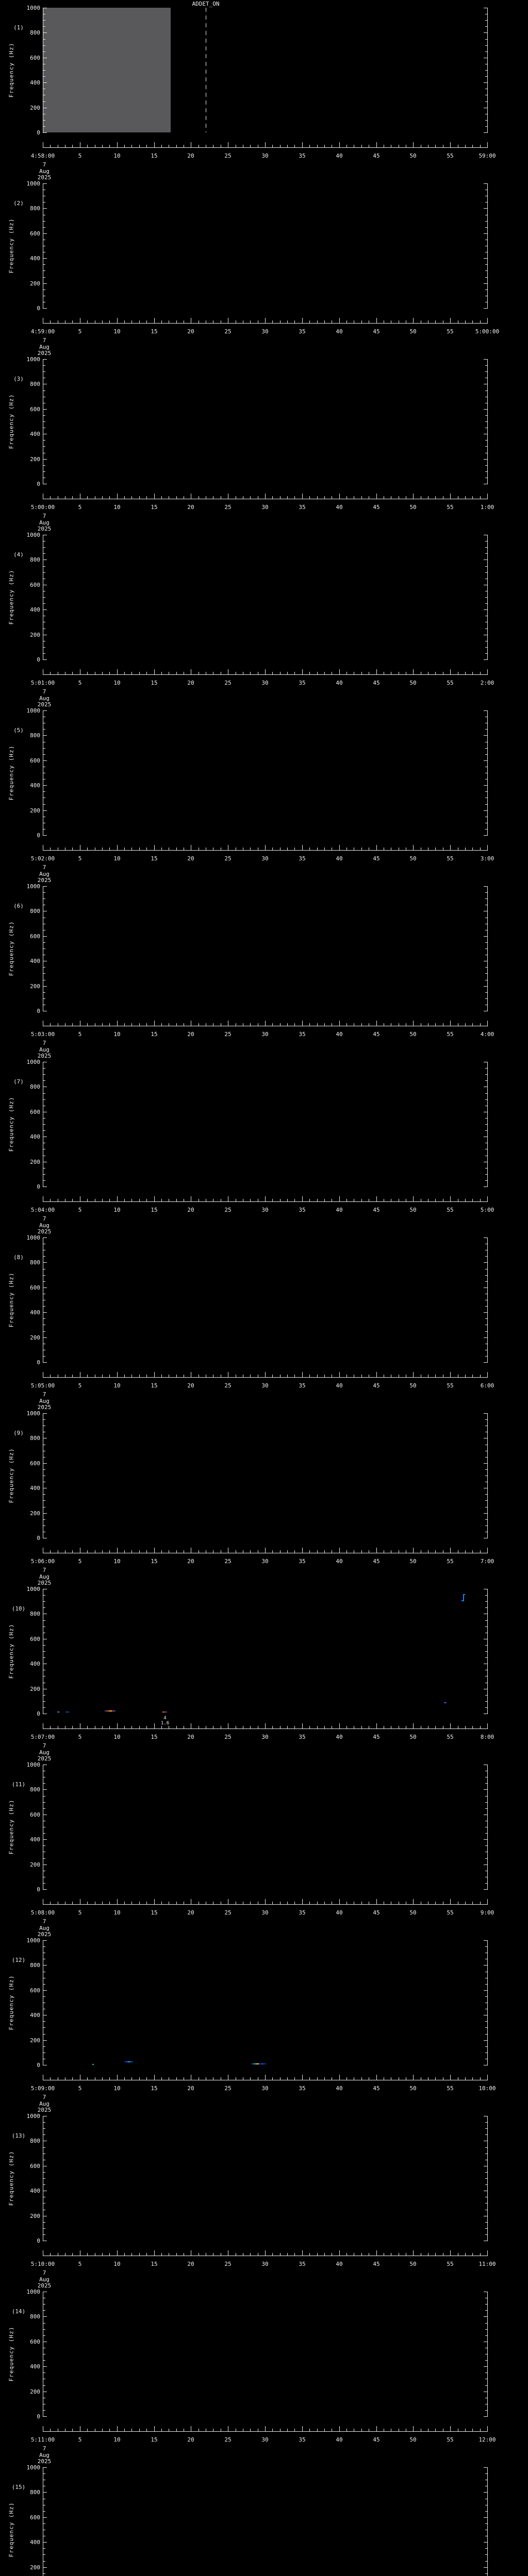 This screenshot has height=2576, width=528. Describe the element at coordinates (45, 2285) in the screenshot. I see `date-year: 2025` at that location.